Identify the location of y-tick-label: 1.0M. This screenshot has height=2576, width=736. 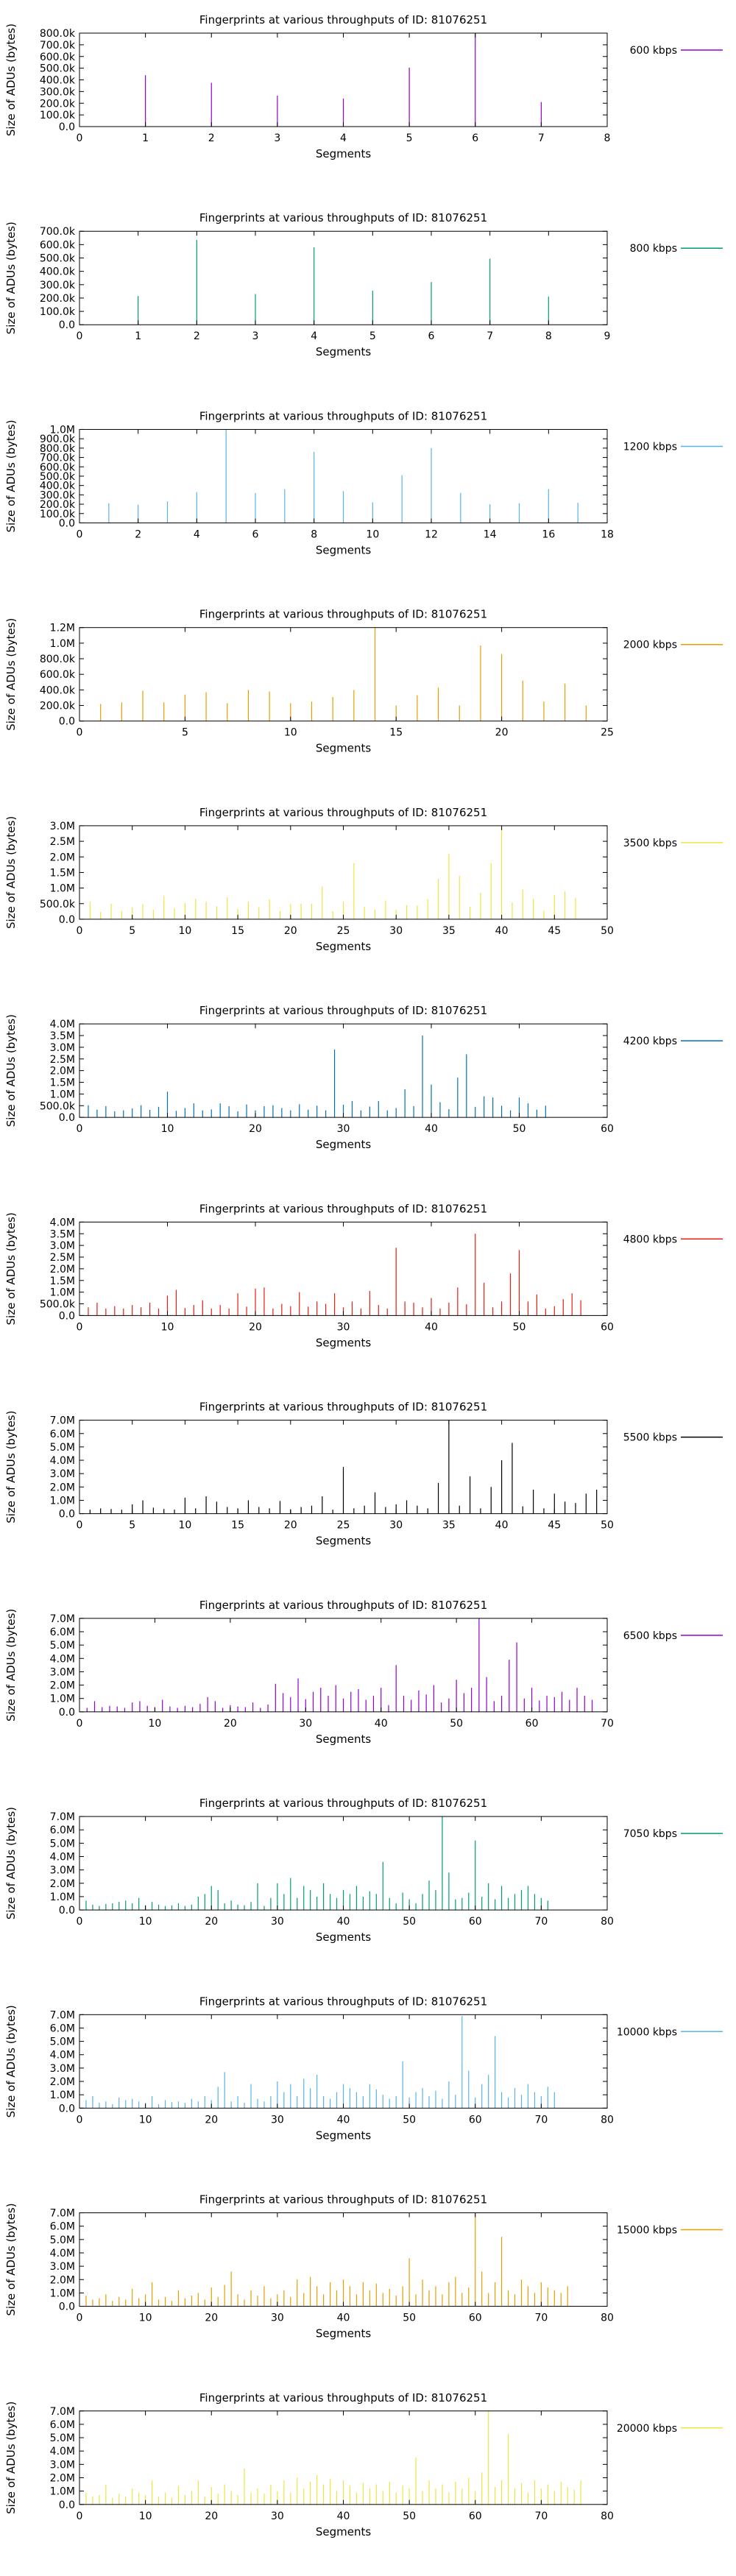
(62, 2492).